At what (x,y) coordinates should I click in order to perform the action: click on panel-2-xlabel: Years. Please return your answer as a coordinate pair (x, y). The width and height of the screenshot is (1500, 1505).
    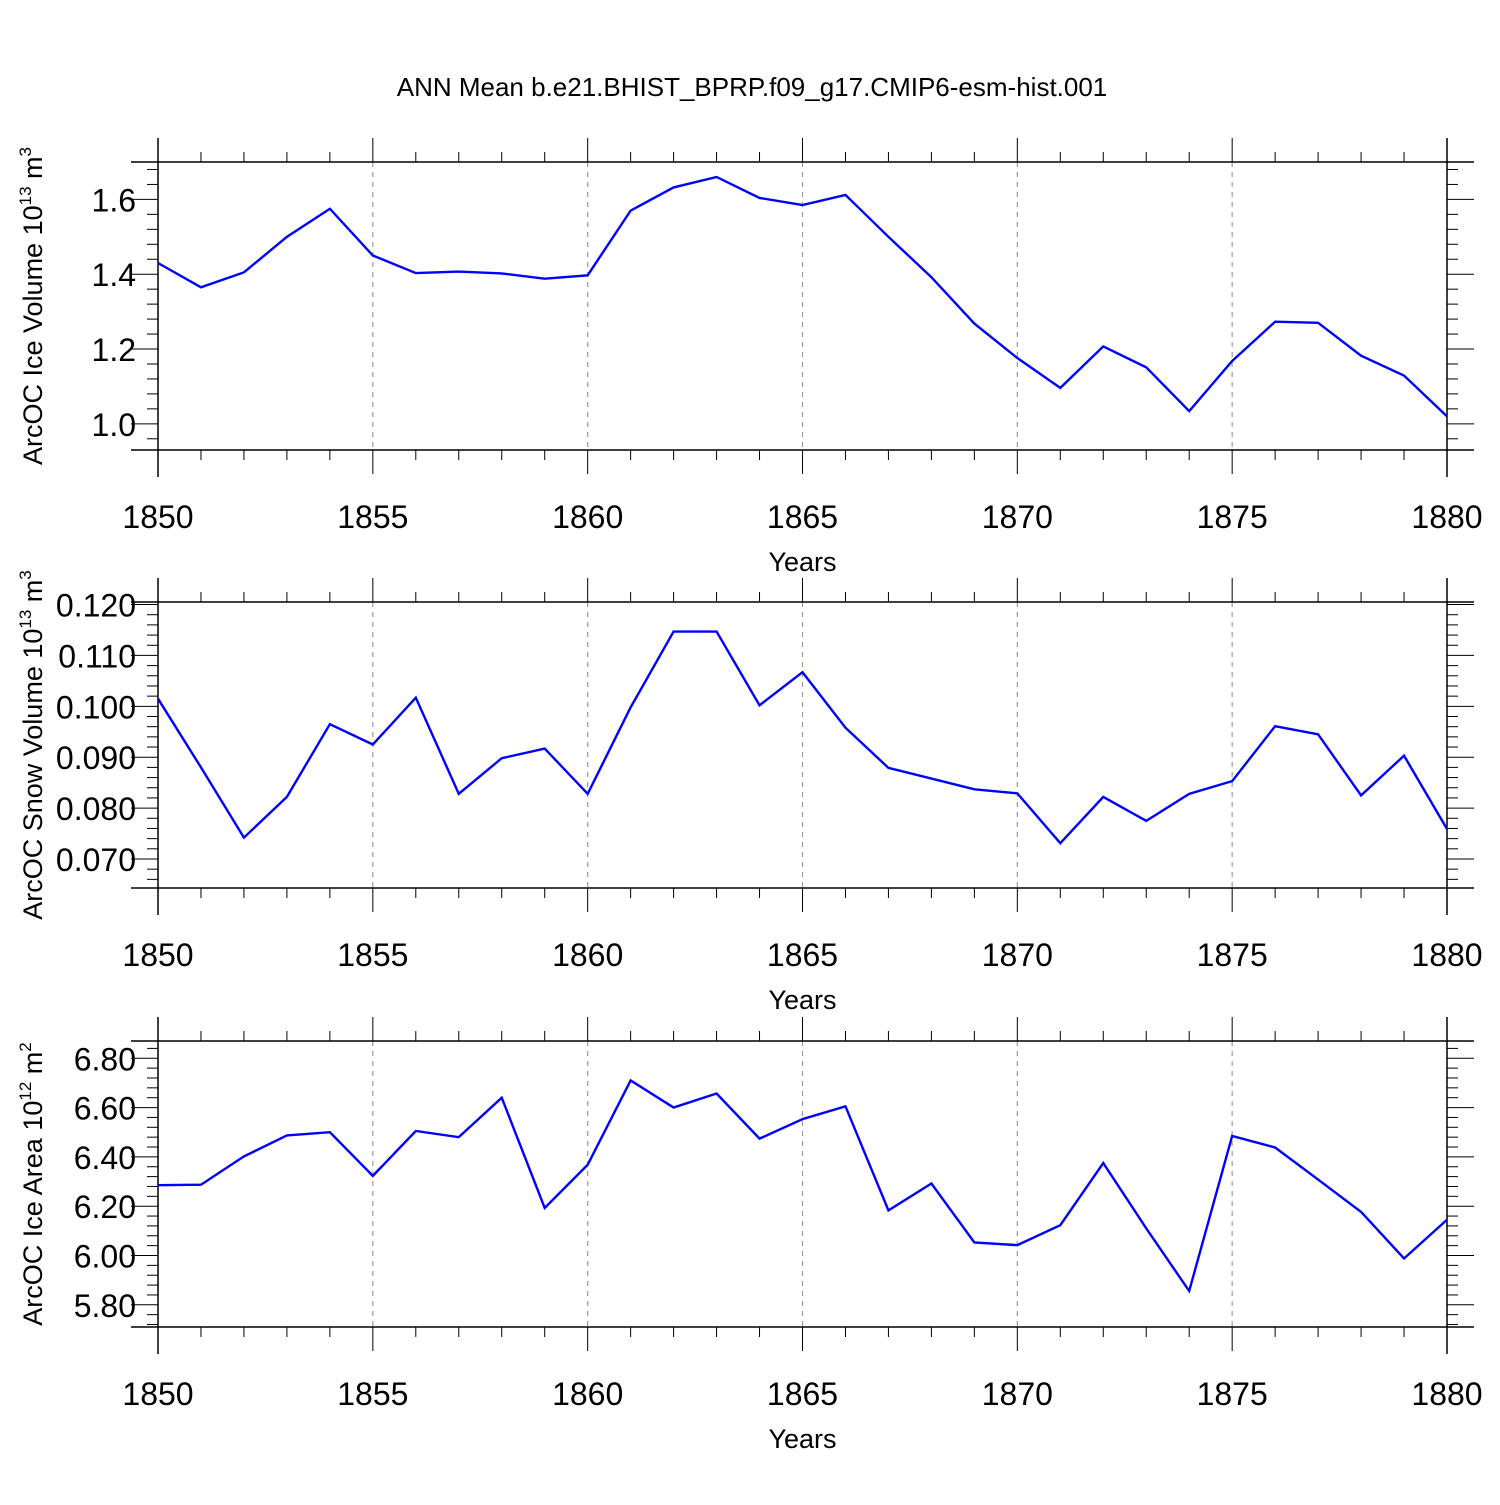
    Looking at the image, I should click on (802, 1000).